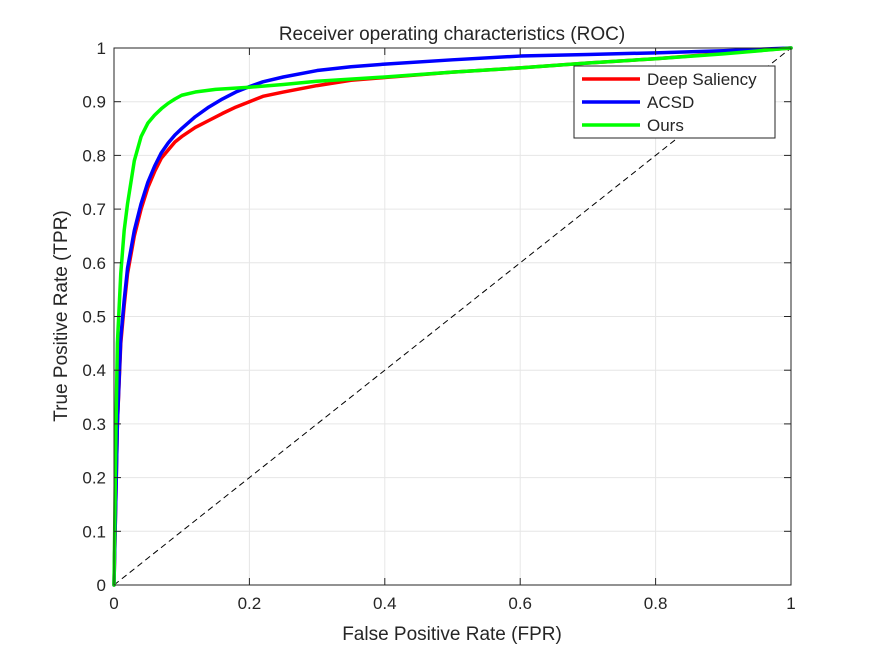  I want to click on x-tick-label: 0, so click(113, 603).